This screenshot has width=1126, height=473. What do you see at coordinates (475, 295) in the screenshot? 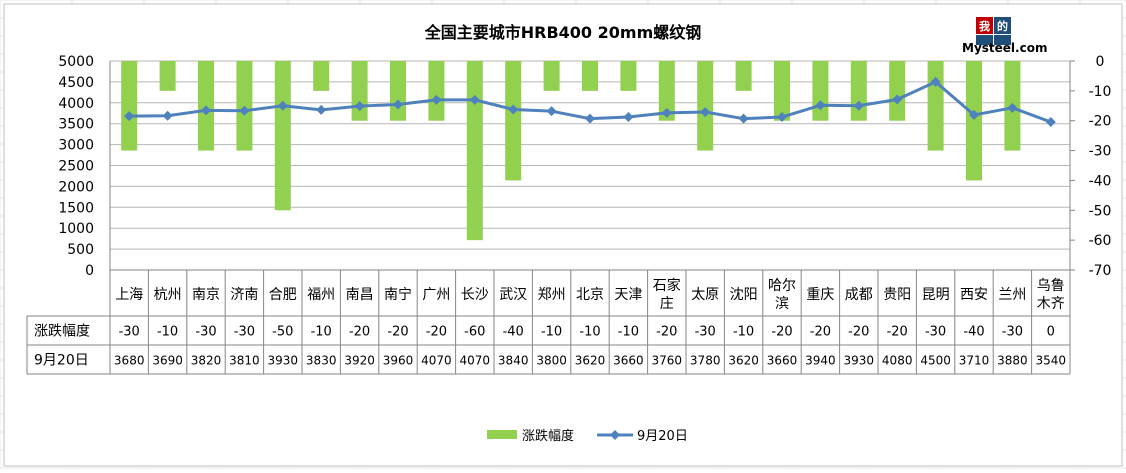
I see `category-label: 长沙` at bounding box center [475, 295].